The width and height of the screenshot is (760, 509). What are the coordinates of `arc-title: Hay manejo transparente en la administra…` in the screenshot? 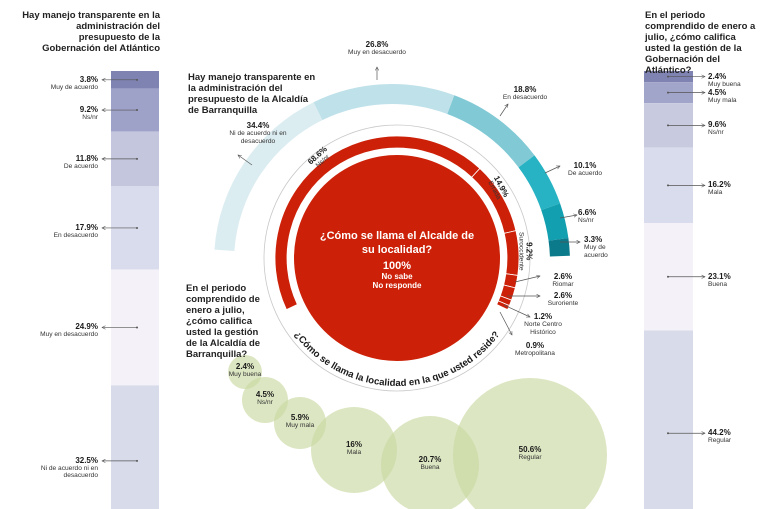 It's located at (252, 94).